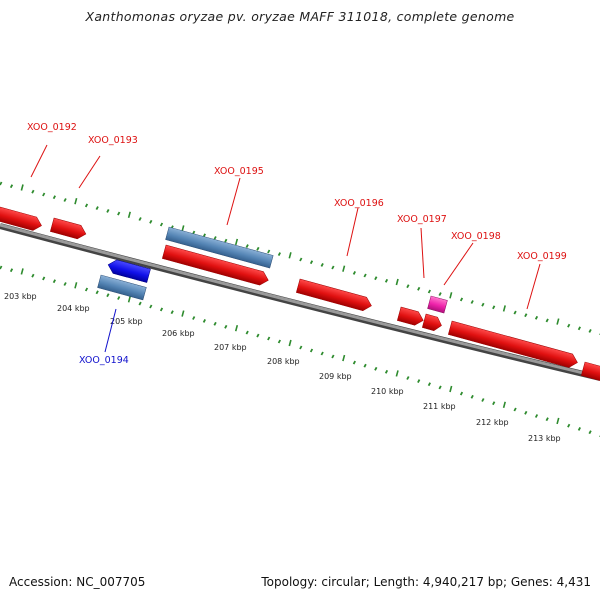  What do you see at coordinates (542, 256) in the screenshot?
I see `gene-label: XOO_0199` at bounding box center [542, 256].